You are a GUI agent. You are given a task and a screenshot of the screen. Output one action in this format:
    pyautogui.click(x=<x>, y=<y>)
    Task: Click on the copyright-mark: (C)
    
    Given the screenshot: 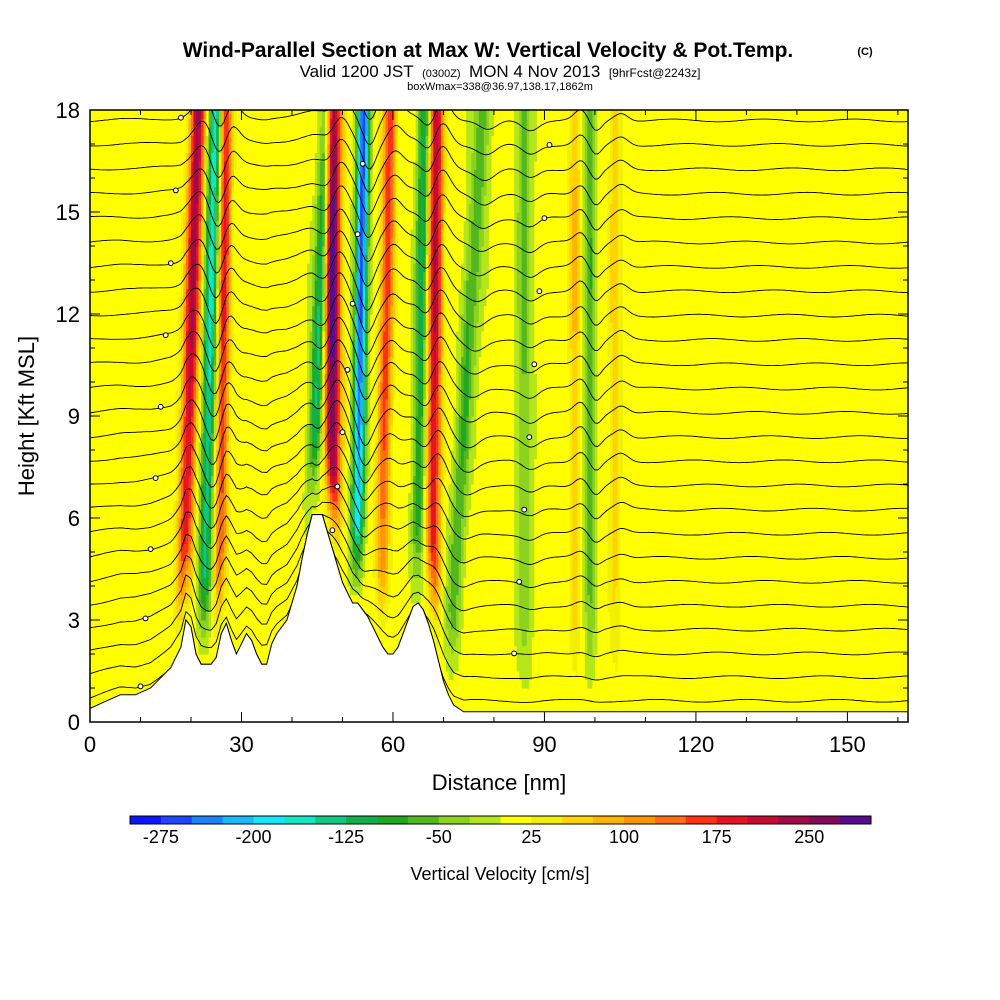 What is the action you would take?
    pyautogui.click(x=865, y=52)
    